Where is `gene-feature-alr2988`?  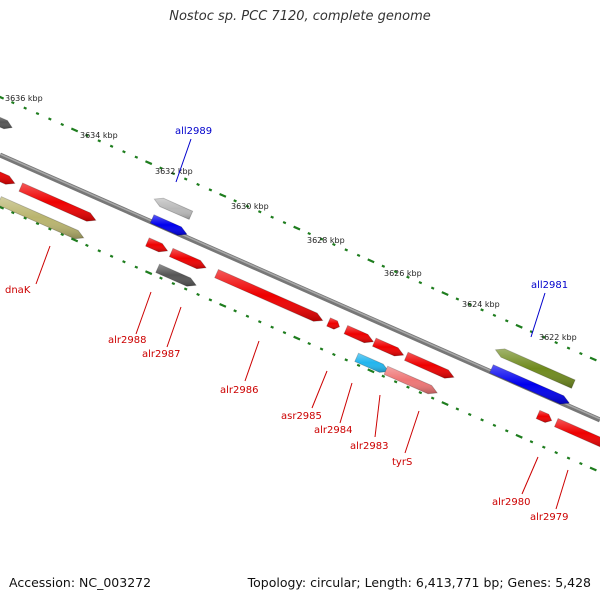
gene-feature-alr2988 is located at coordinates (157, 245).